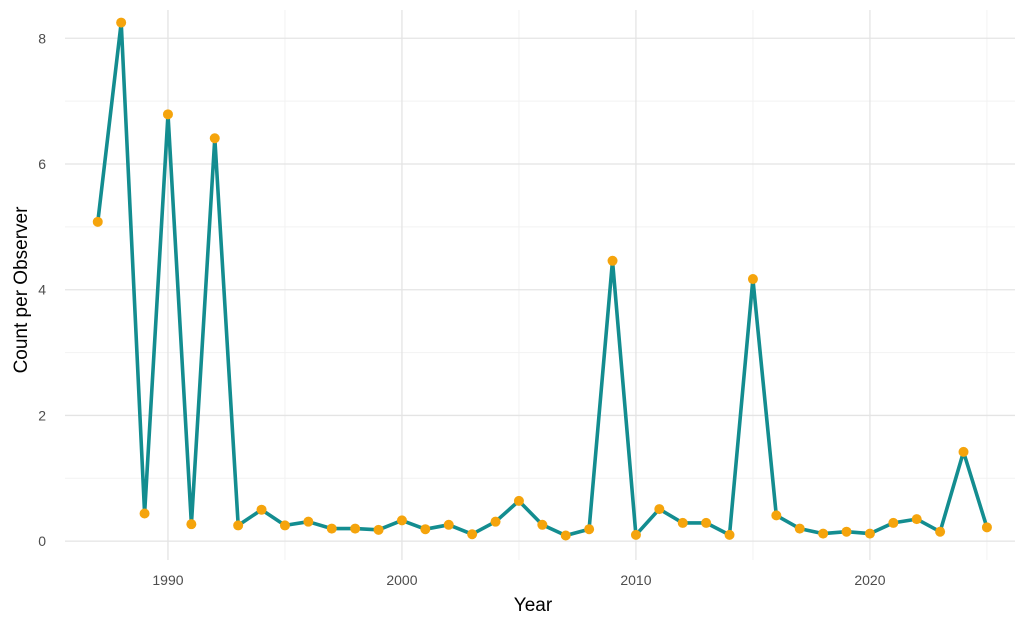 The height and width of the screenshot is (626, 1024). What do you see at coordinates (42, 38) in the screenshot?
I see `y-tick-label: 8` at bounding box center [42, 38].